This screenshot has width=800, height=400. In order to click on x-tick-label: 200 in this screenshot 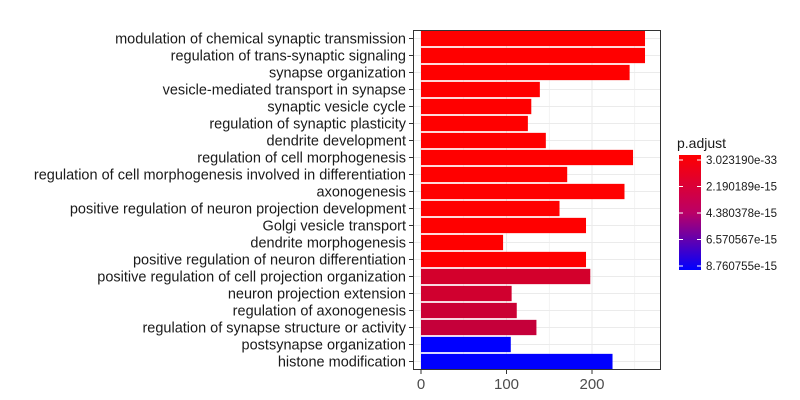, I will do `click(591, 384)`.